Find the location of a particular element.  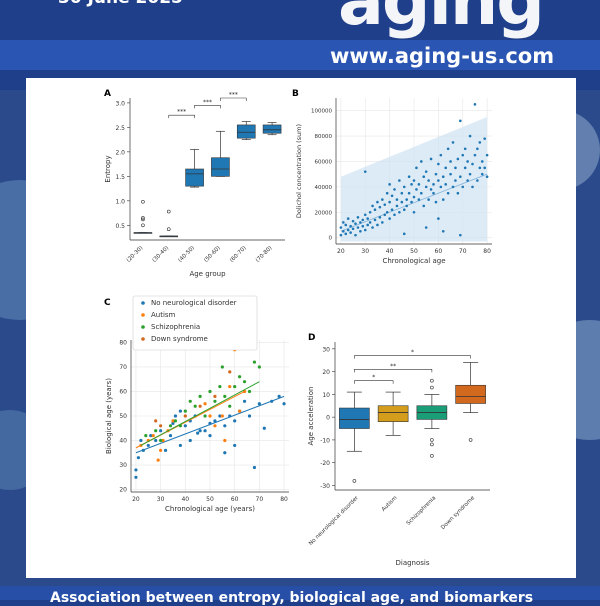

journal-url: www.aging-us.com is located at coordinates (442, 56).